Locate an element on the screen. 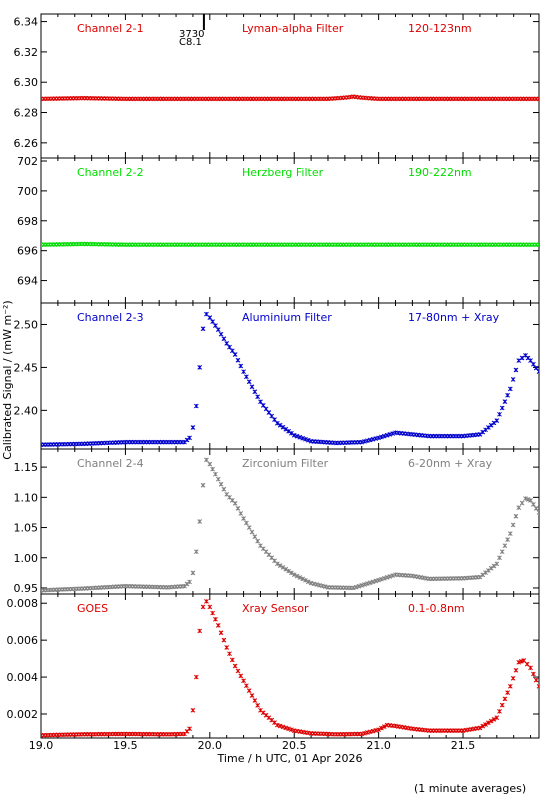  y-tick-label: 0.006 is located at coordinates (23, 640).